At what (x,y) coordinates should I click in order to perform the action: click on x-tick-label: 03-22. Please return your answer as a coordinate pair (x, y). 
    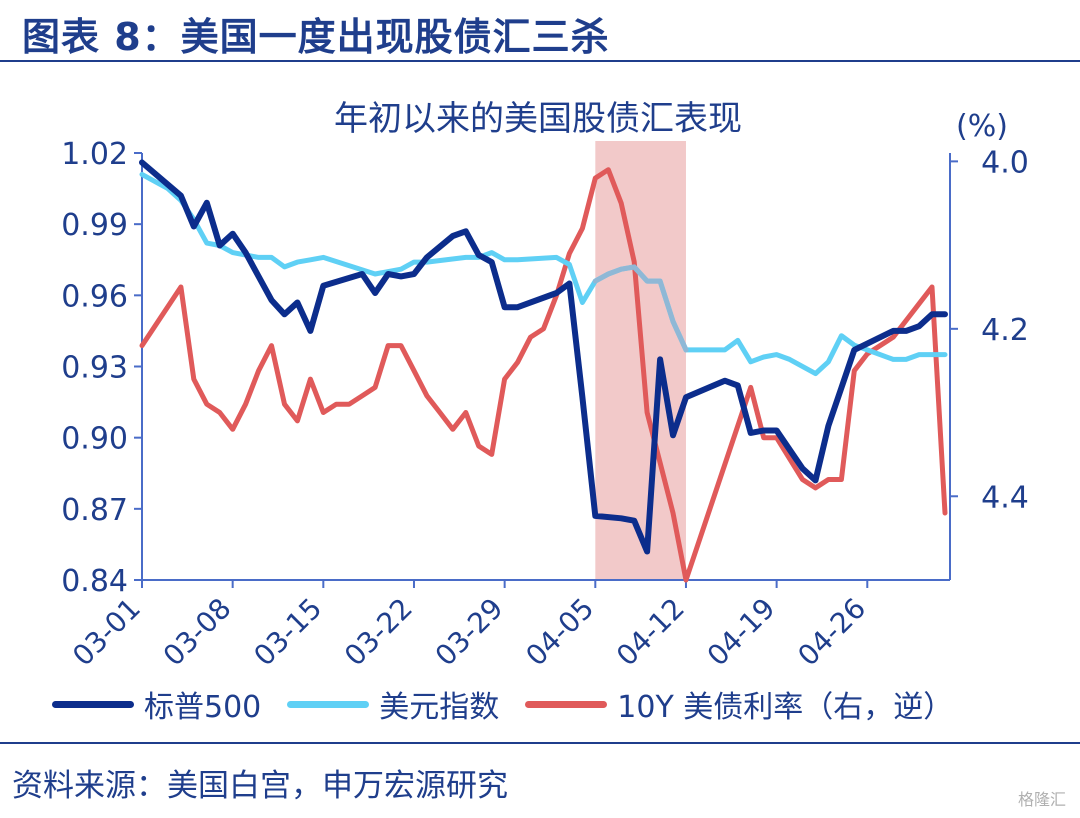
    Looking at the image, I should click on (378, 632).